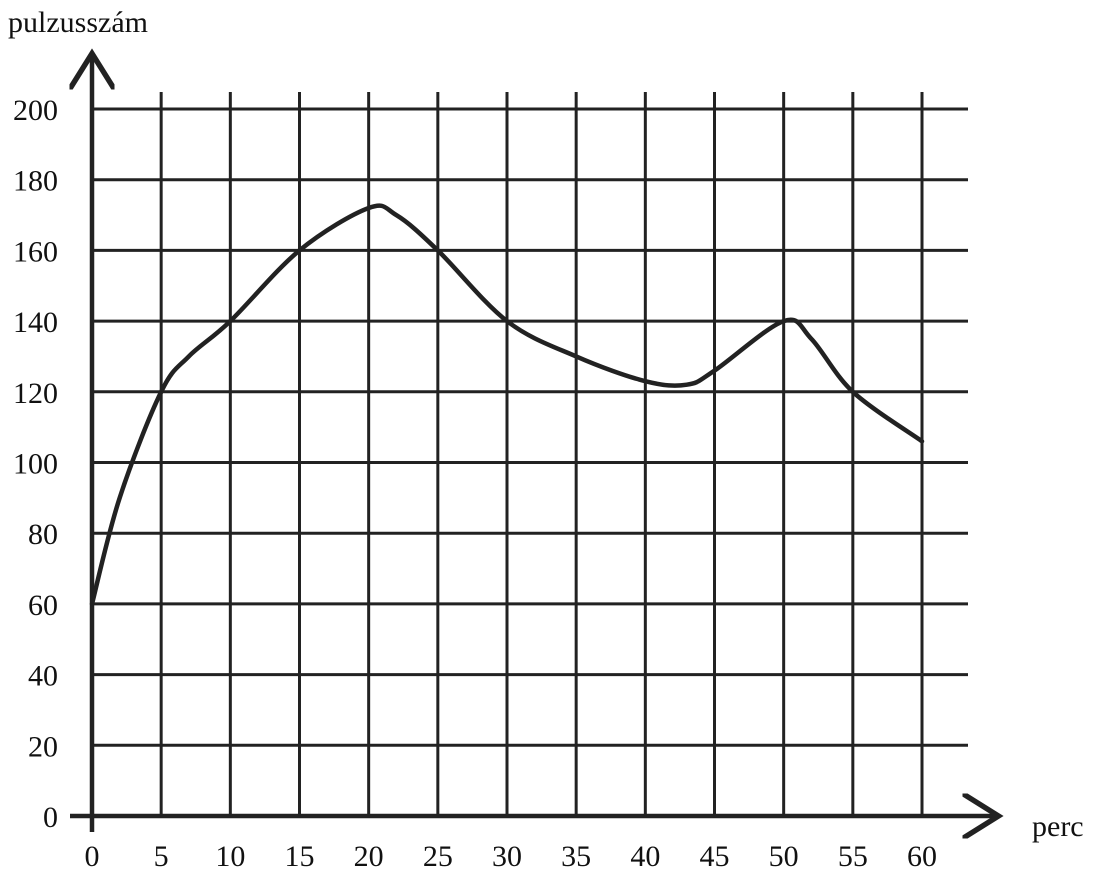 The height and width of the screenshot is (877, 1094). What do you see at coordinates (300, 856) in the screenshot?
I see `x-tick-label-15: 15` at bounding box center [300, 856].